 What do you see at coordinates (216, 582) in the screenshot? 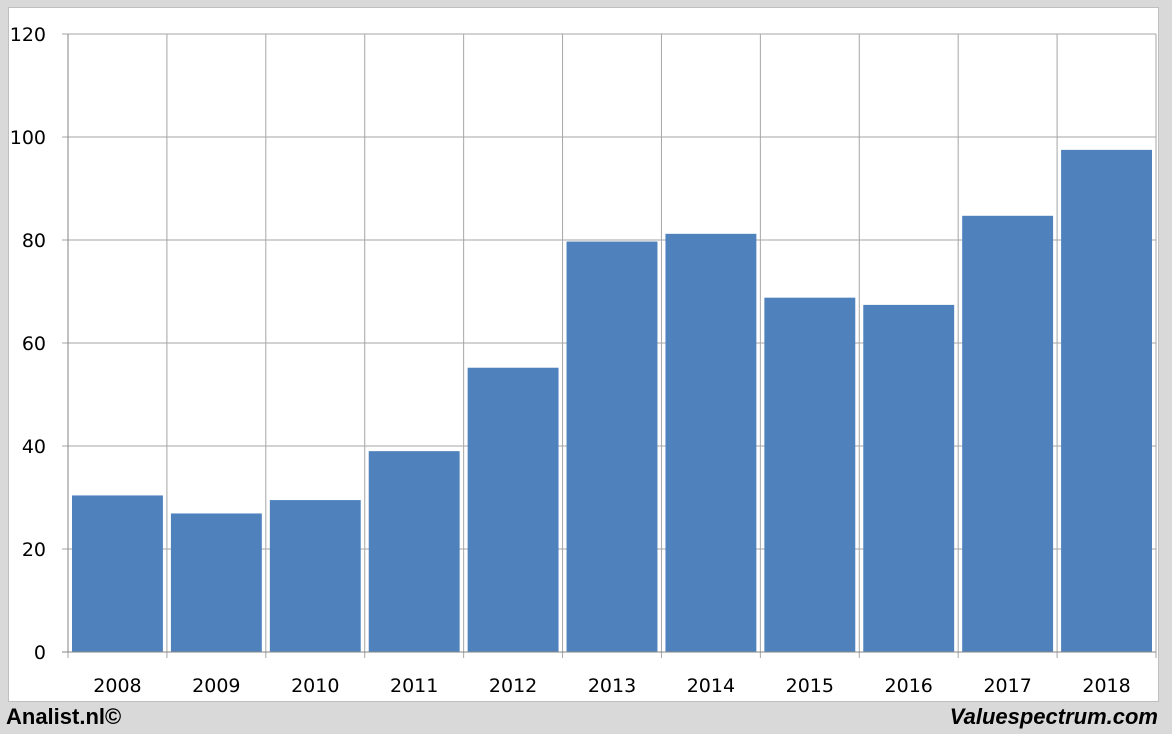
I see `bar-2009` at bounding box center [216, 582].